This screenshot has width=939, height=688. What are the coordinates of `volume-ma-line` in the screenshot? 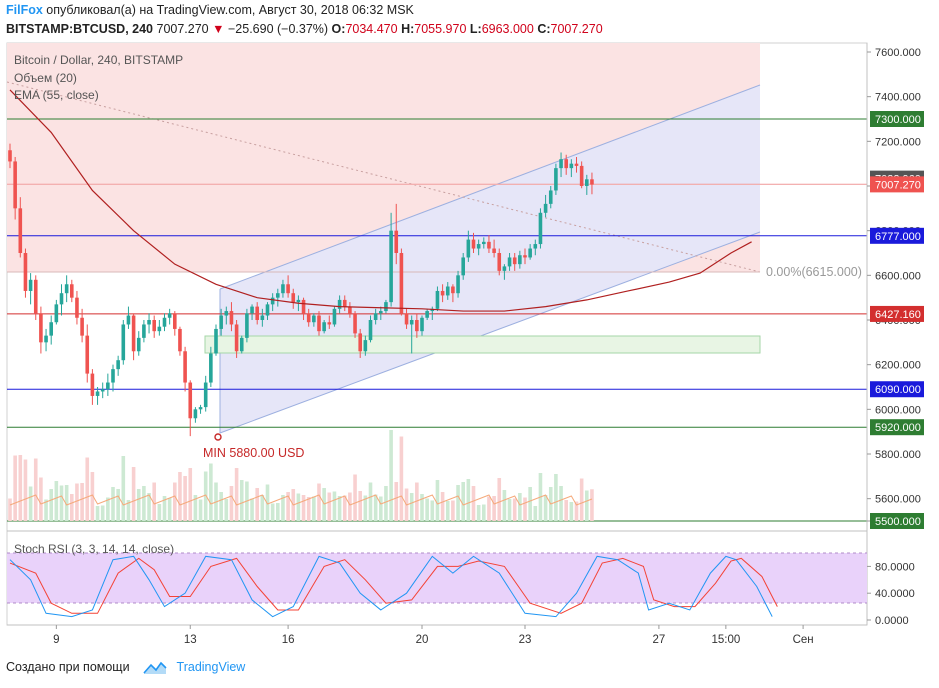 It's located at (301, 500).